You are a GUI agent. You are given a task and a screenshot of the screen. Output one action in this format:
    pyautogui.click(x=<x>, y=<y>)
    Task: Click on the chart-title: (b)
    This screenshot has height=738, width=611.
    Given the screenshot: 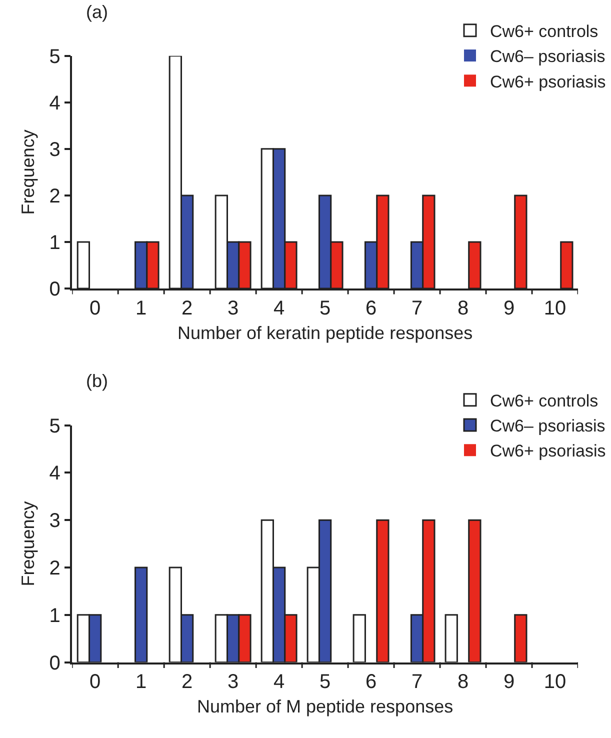 What is the action you would take?
    pyautogui.click(x=97, y=381)
    